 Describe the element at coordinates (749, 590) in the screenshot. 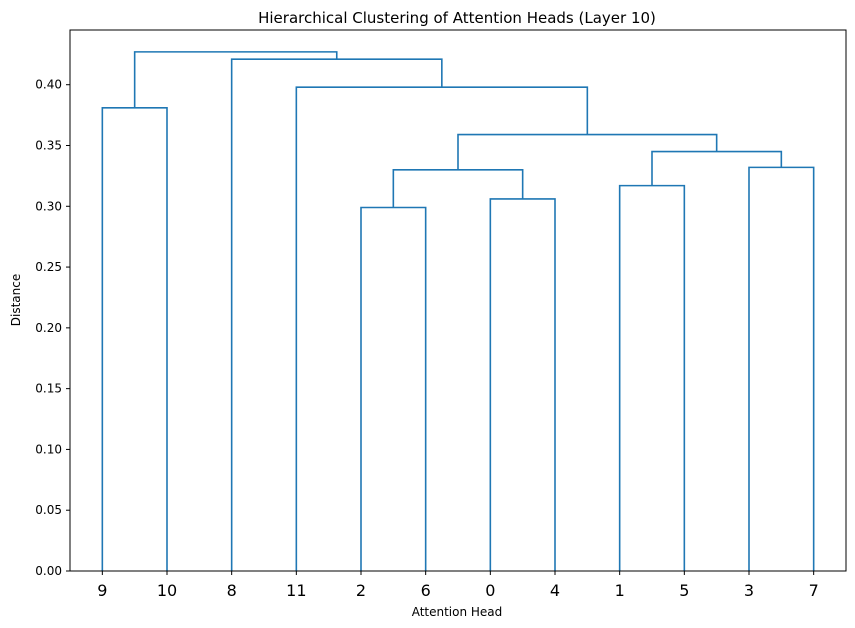

I see `leaf-label: 3` at that location.